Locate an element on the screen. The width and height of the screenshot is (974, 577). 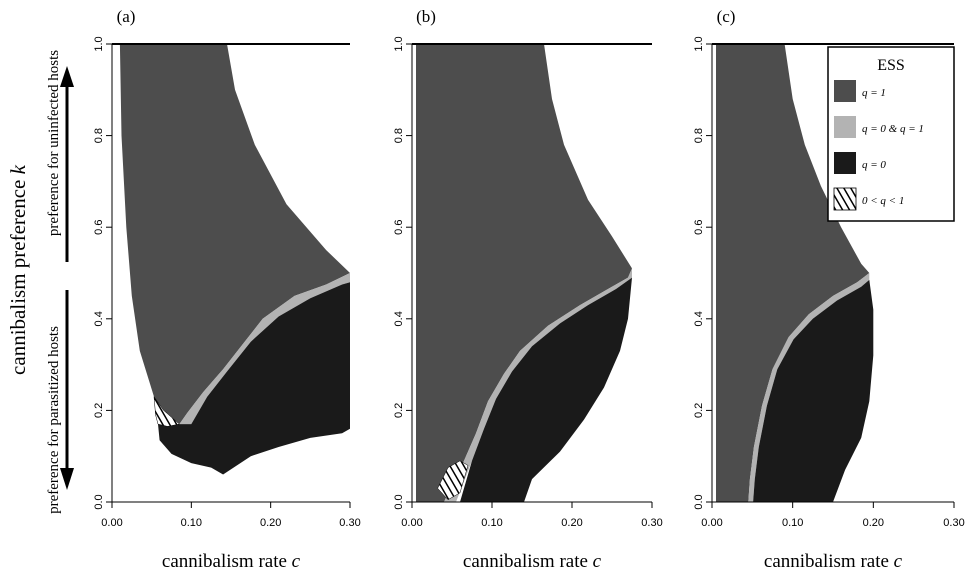
legend: ESS q = 1 q = 0 & q = 1 q = 0 0 < q < 1 is located at coordinates (891, 134).